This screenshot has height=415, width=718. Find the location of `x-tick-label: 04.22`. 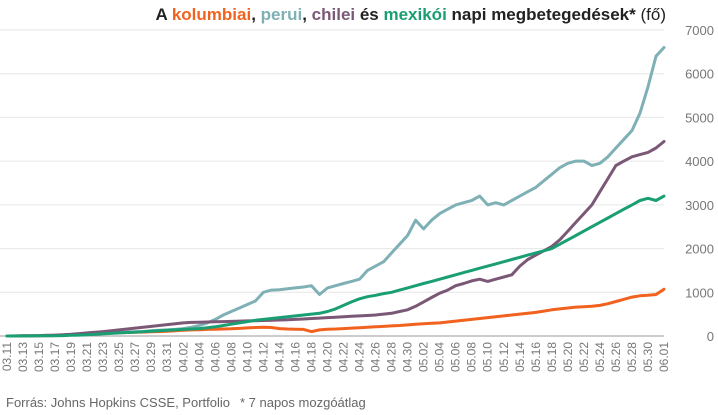

x-tick-label: 04.22 is located at coordinates (344, 357).